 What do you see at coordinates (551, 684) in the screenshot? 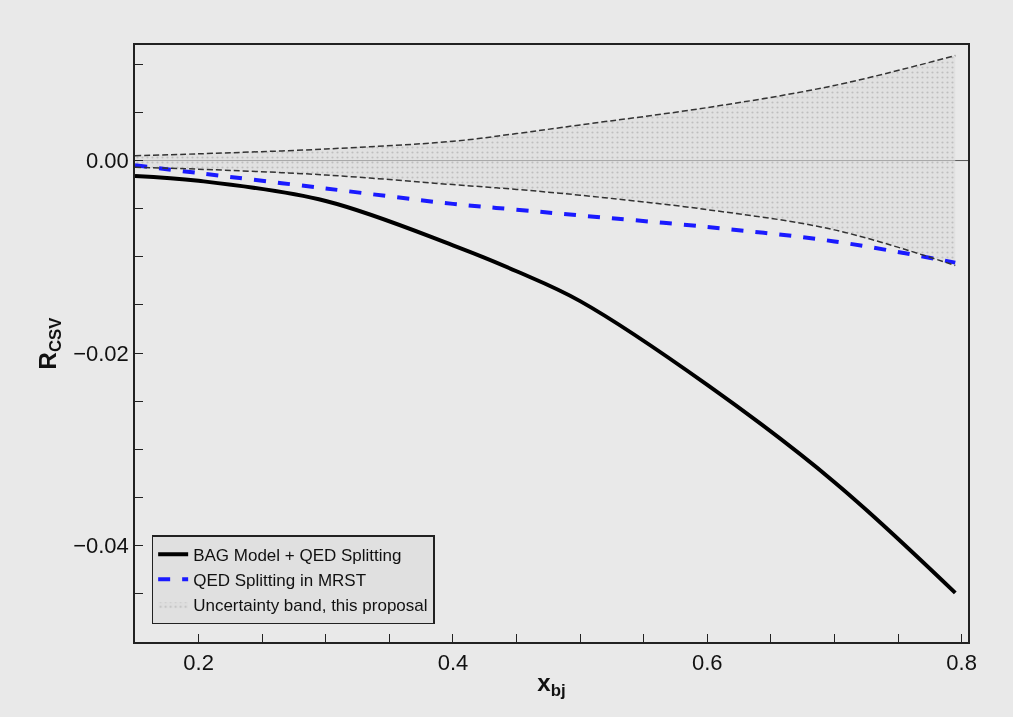
I see `x-axis-title: x$_{bj}$` at bounding box center [551, 684].